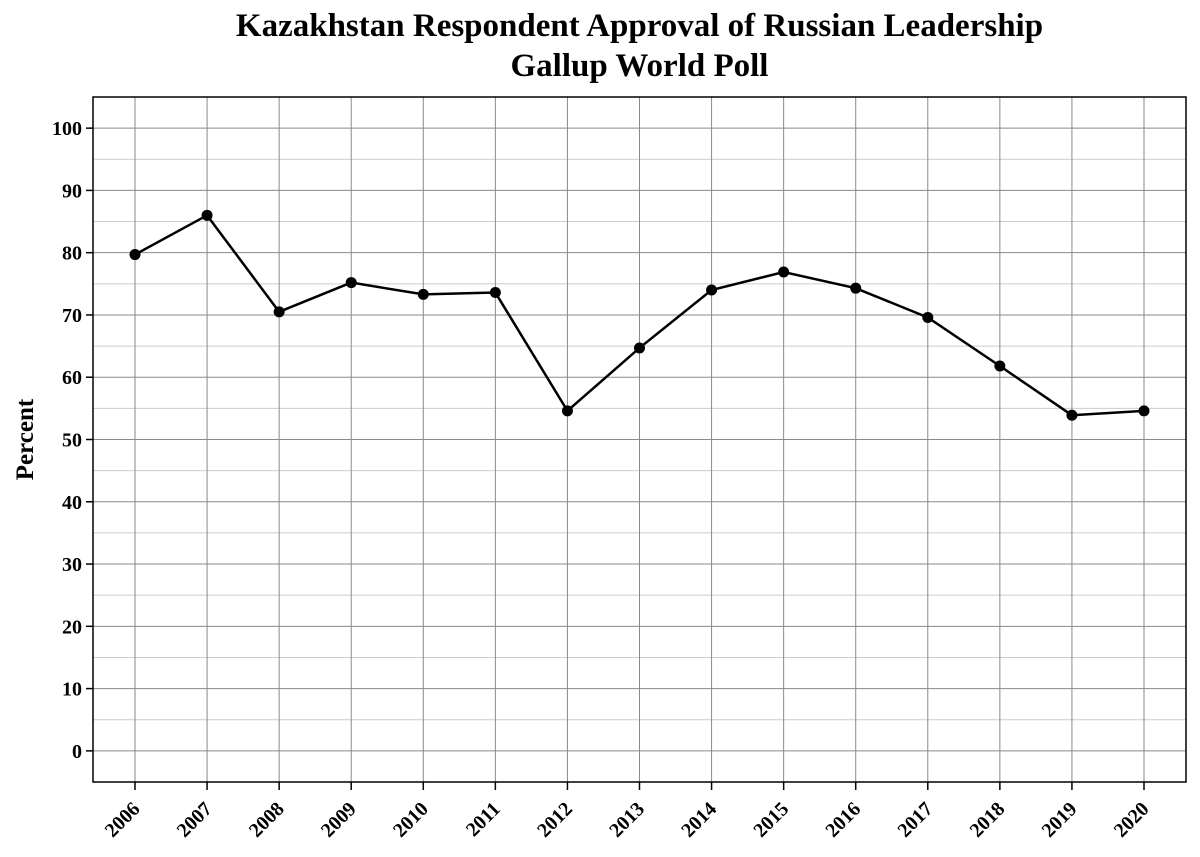 Image resolution: width=1200 pixels, height=857 pixels. Describe the element at coordinates (195, 820) in the screenshot. I see `x-tick-label: 2007` at that location.